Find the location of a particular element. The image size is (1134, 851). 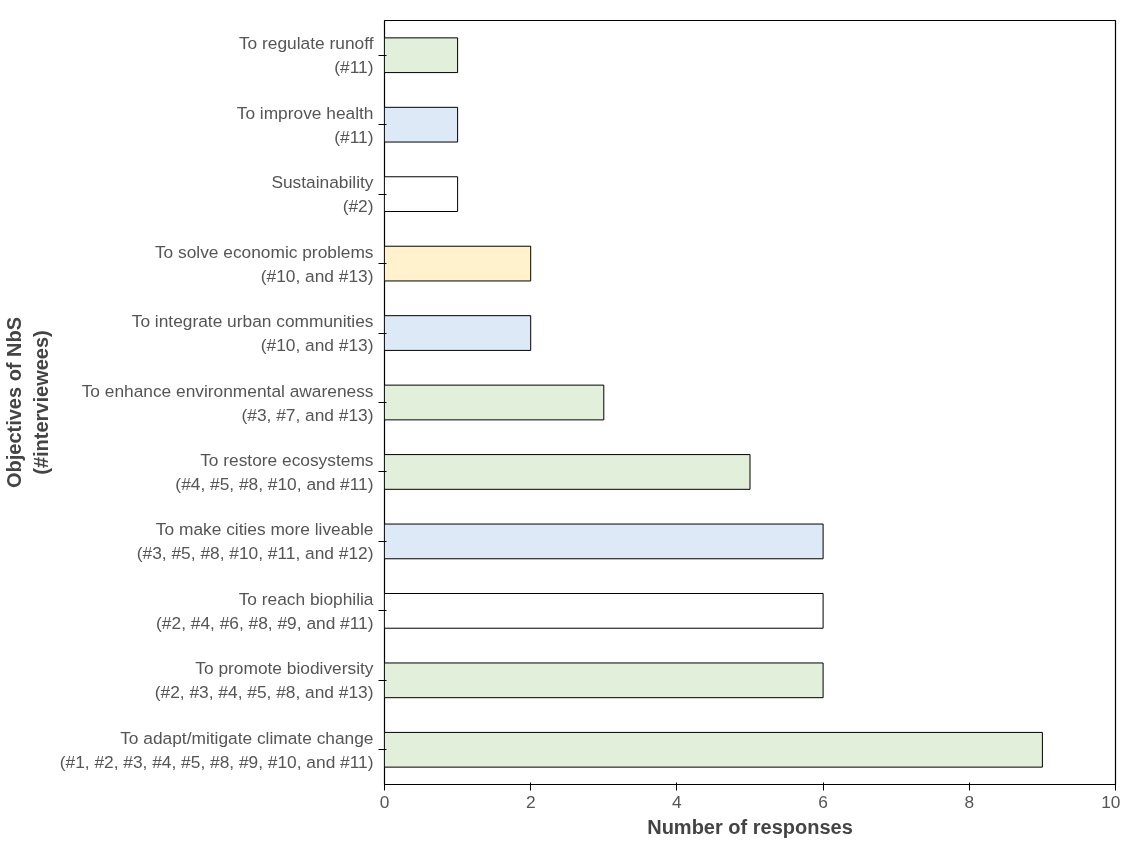

y-tick-label: To enhance environmental awareness (#3, #7, and #13) is located at coordinates (227, 402).